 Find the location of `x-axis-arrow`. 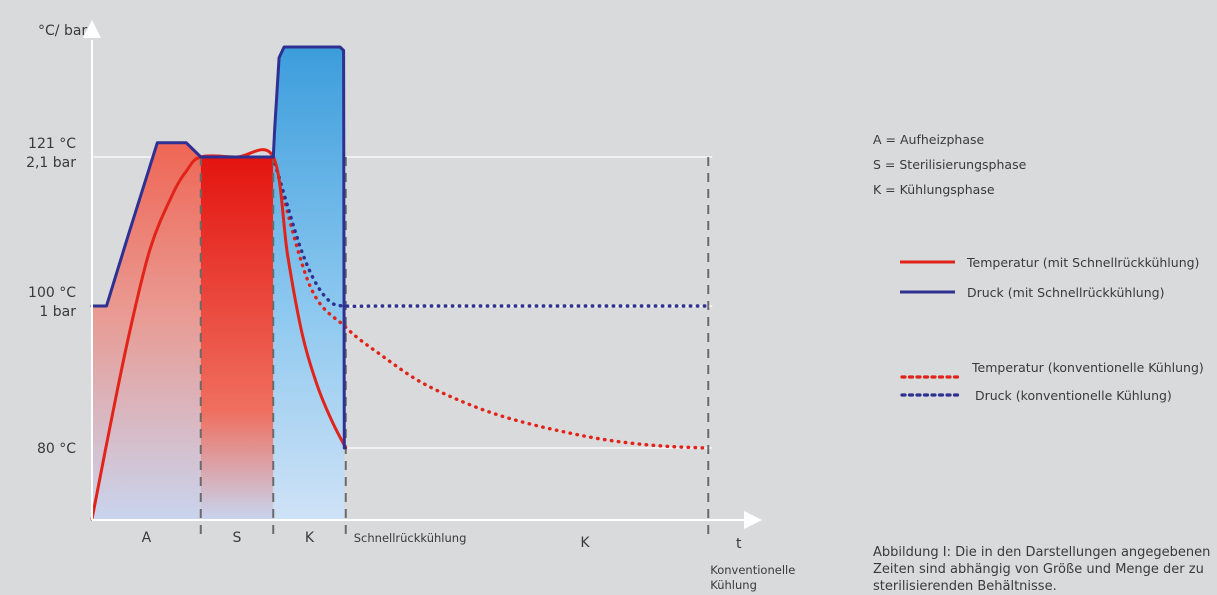

x-axis-arrow is located at coordinates (753, 520).